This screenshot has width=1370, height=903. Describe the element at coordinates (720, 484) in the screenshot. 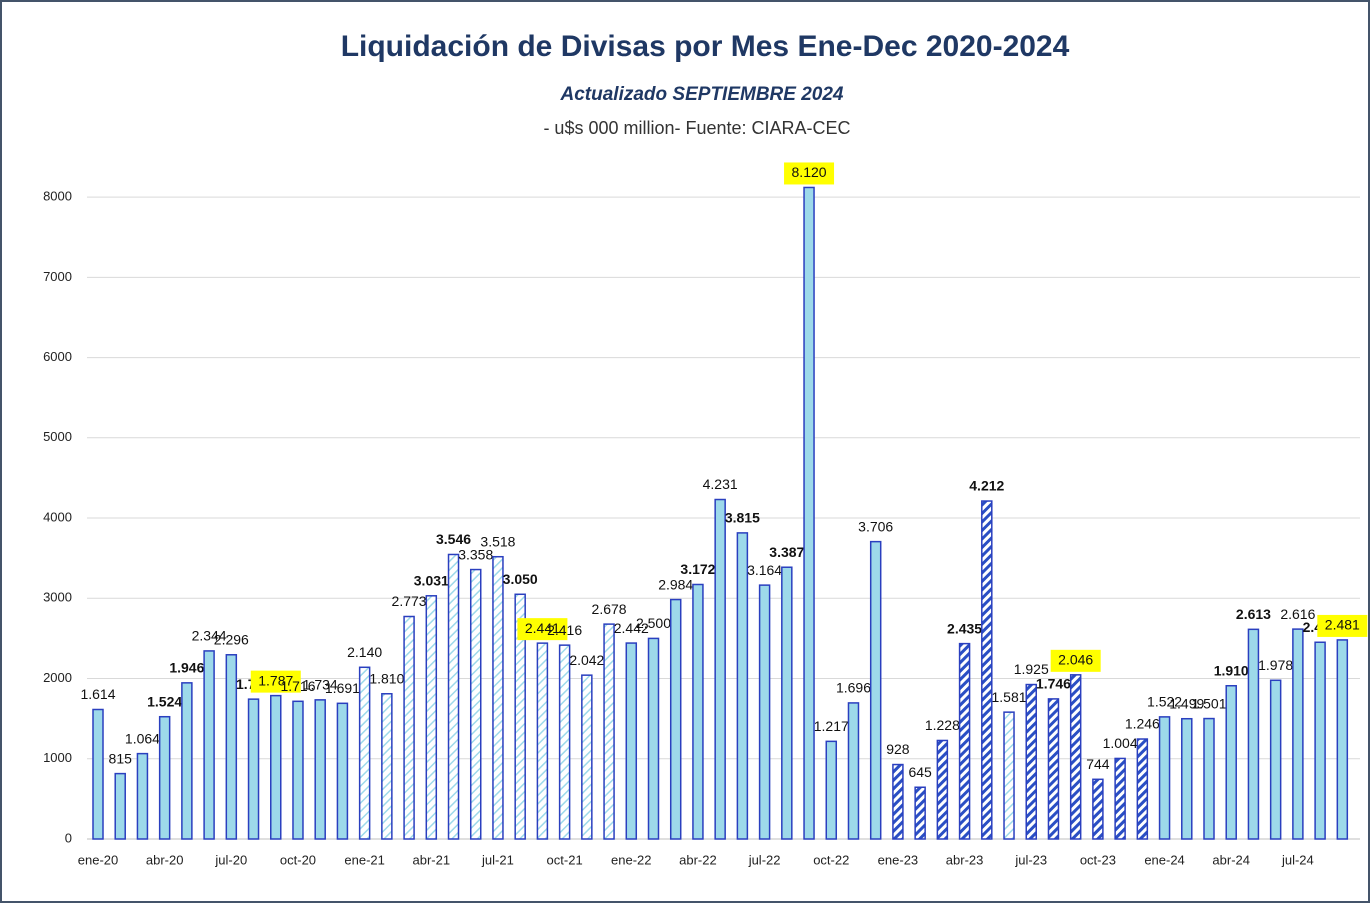

I see `data-label: 4.231` at that location.